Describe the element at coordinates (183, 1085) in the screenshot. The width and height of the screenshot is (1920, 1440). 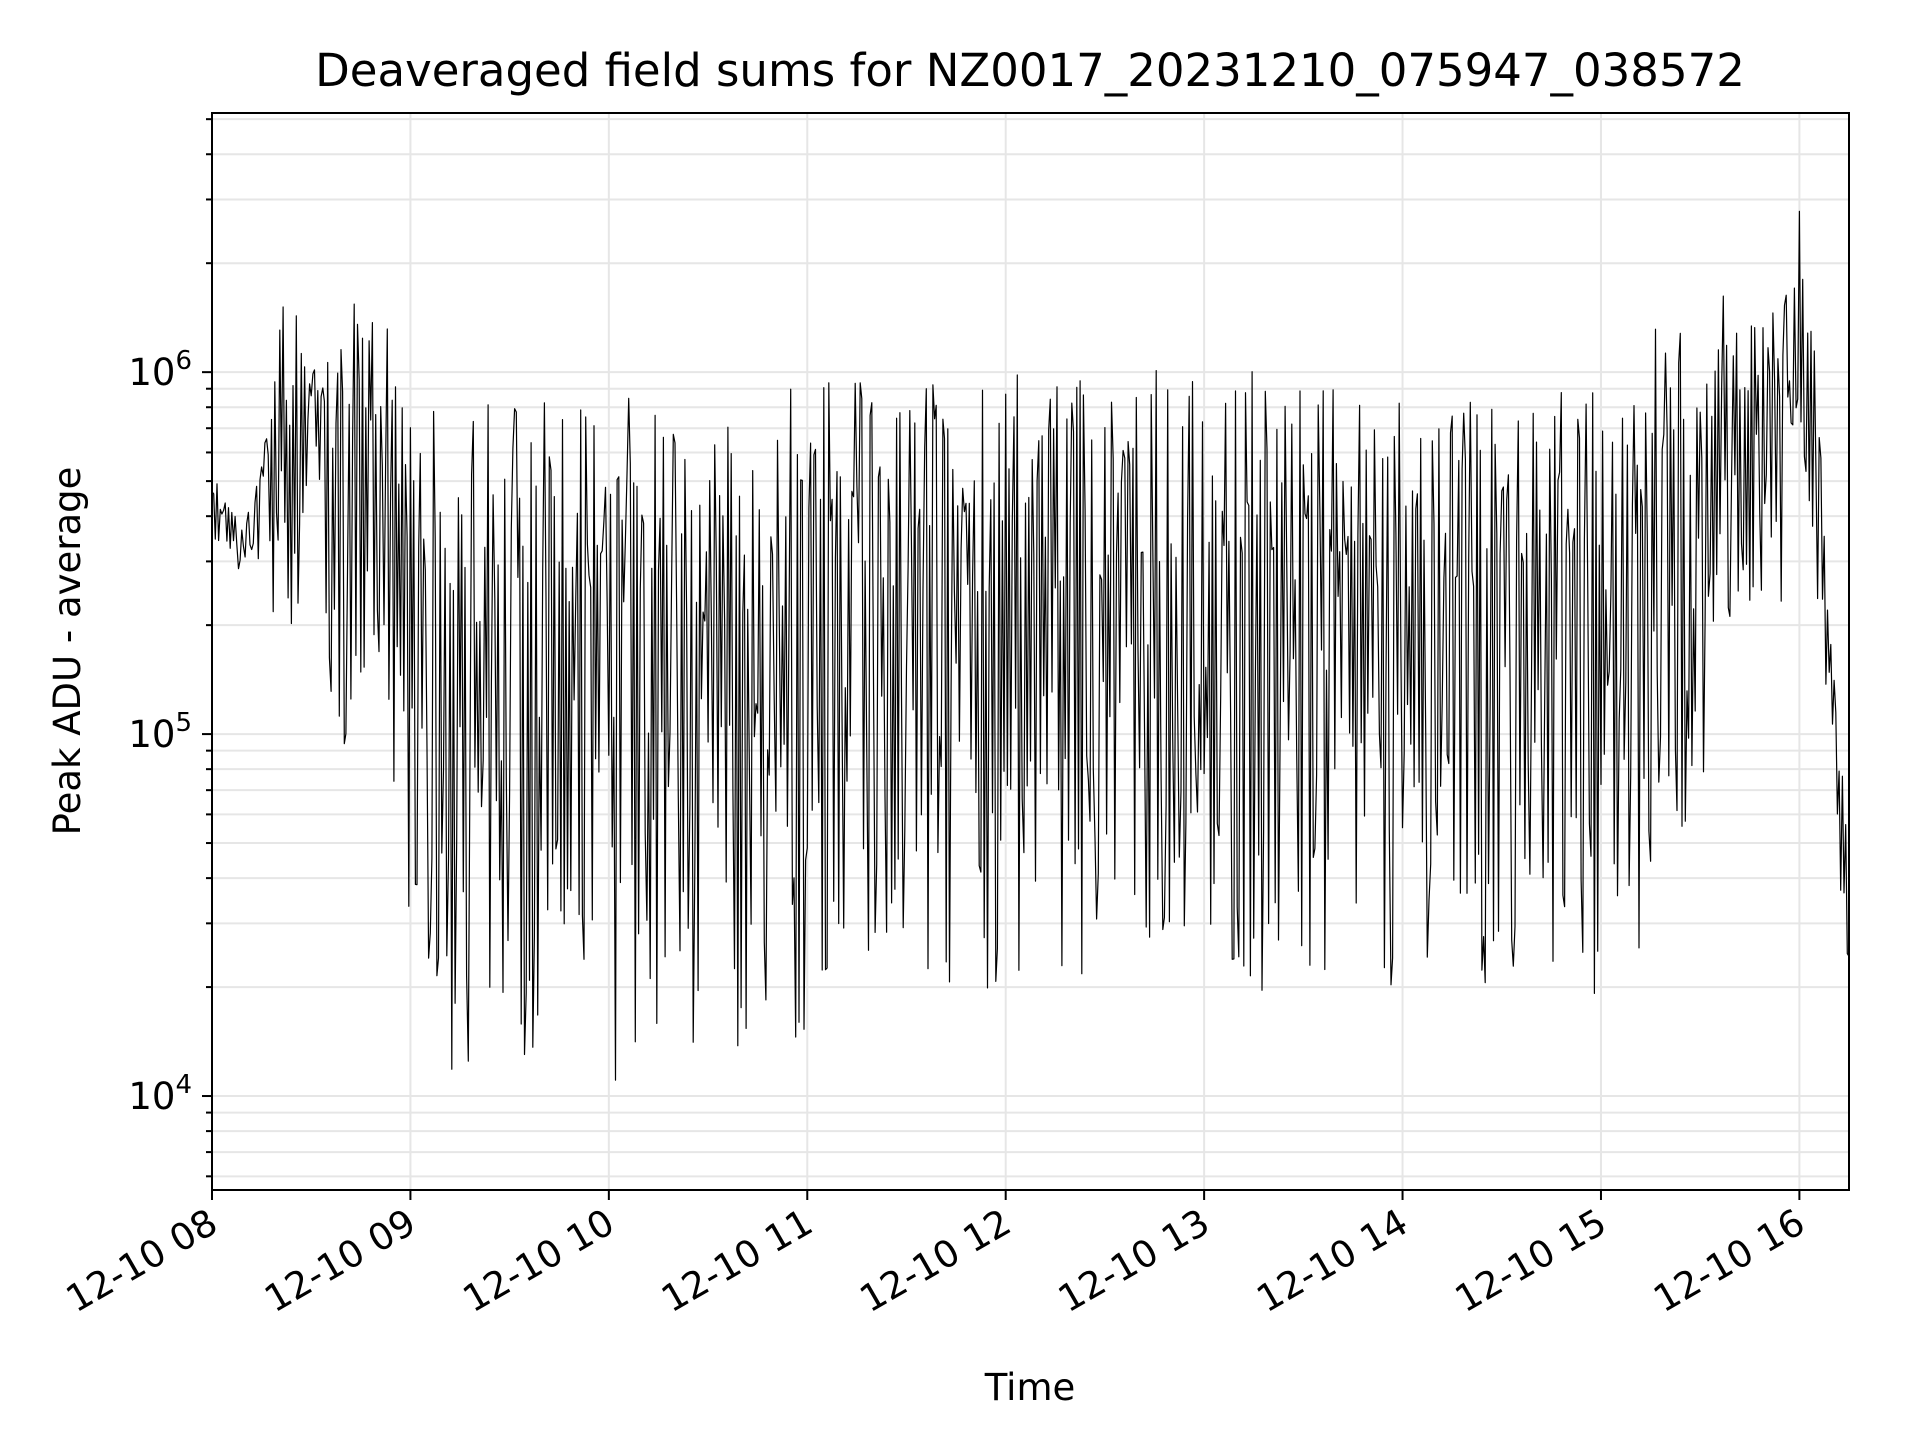
I see `y-tick-exponent: 4` at that location.